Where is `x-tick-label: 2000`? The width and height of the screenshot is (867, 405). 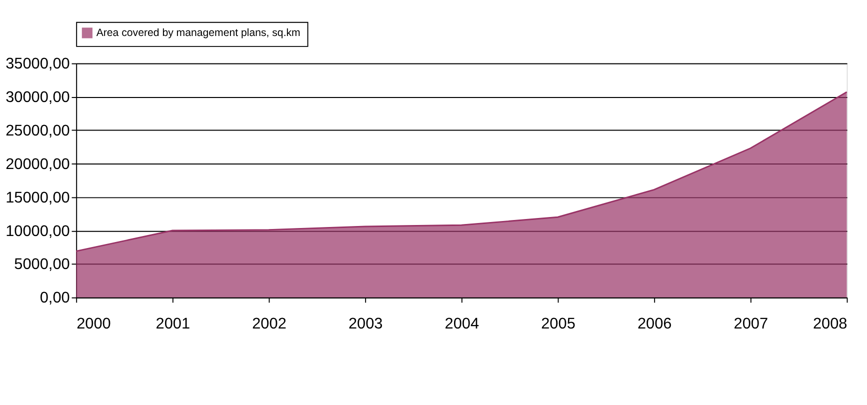
x-tick-label: 2000 is located at coordinates (93, 324).